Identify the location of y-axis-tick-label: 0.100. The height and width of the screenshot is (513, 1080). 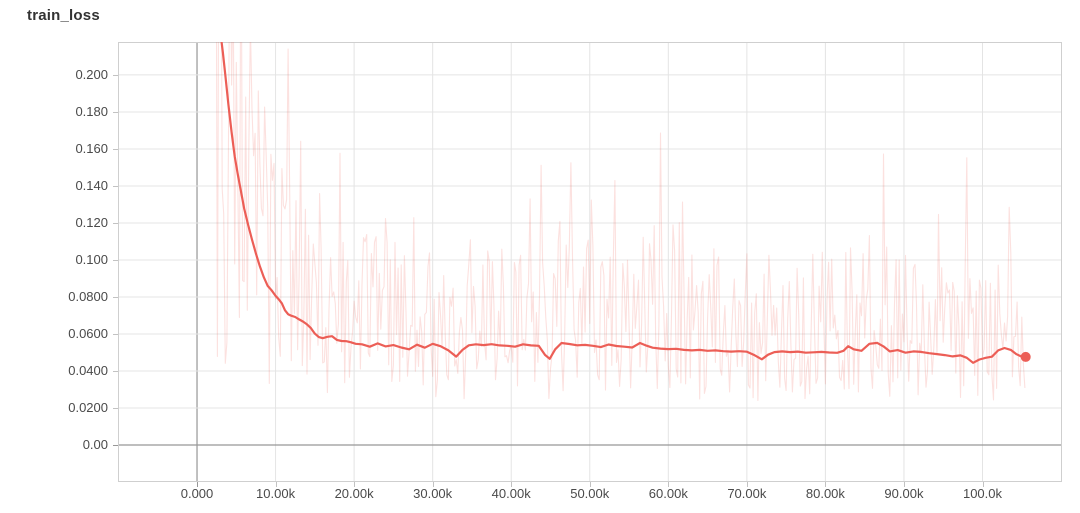
(91, 259).